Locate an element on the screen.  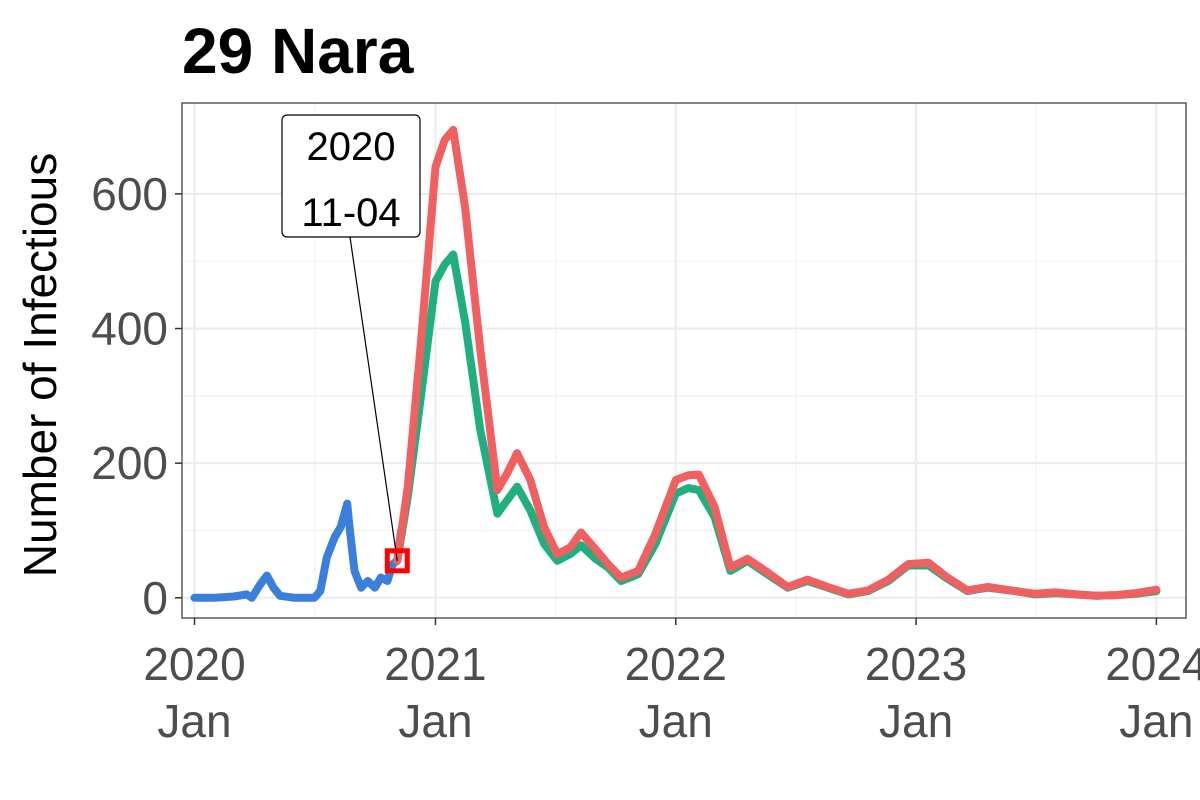
annotation-leader-line is located at coordinates (373, 398).